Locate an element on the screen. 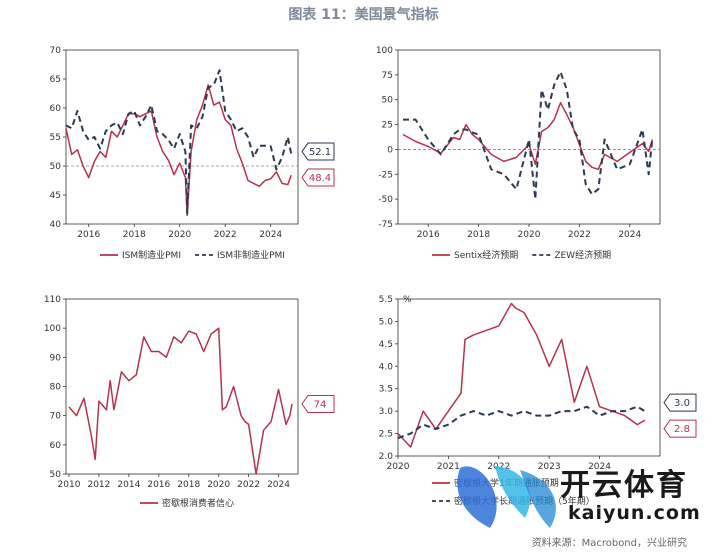 This screenshot has height=553, width=727. x-tick-label: 2012 is located at coordinates (98, 485).